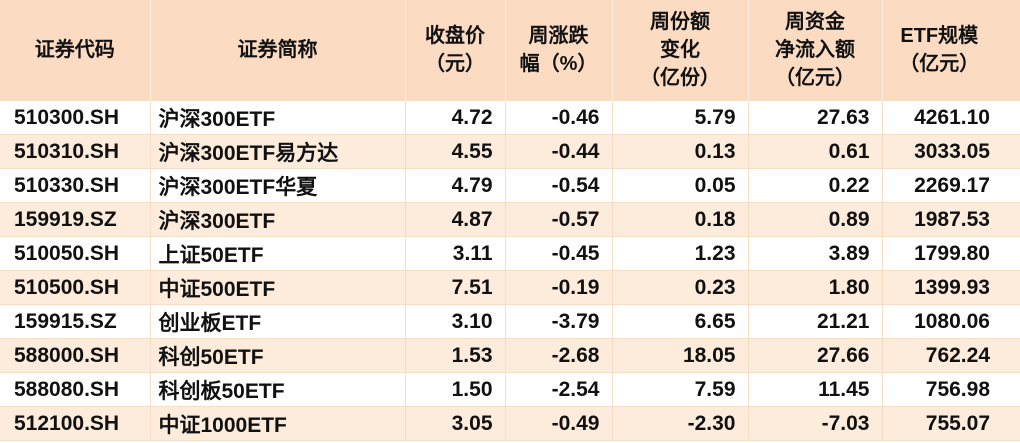 The image size is (1020, 443). Describe the element at coordinates (815, 389) in the screenshot. I see `cell-inflow: 11.45` at that location.